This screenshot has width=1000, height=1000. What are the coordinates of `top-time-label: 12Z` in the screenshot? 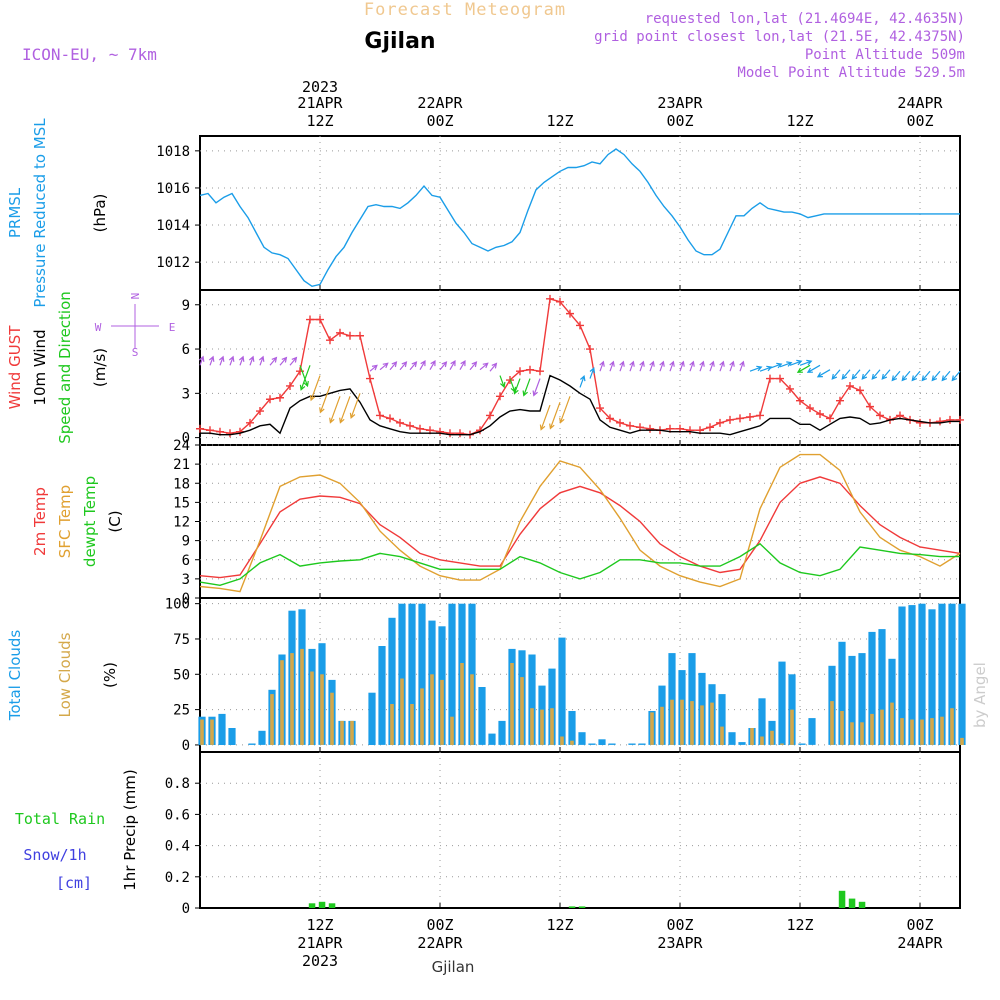 It's located at (799, 121).